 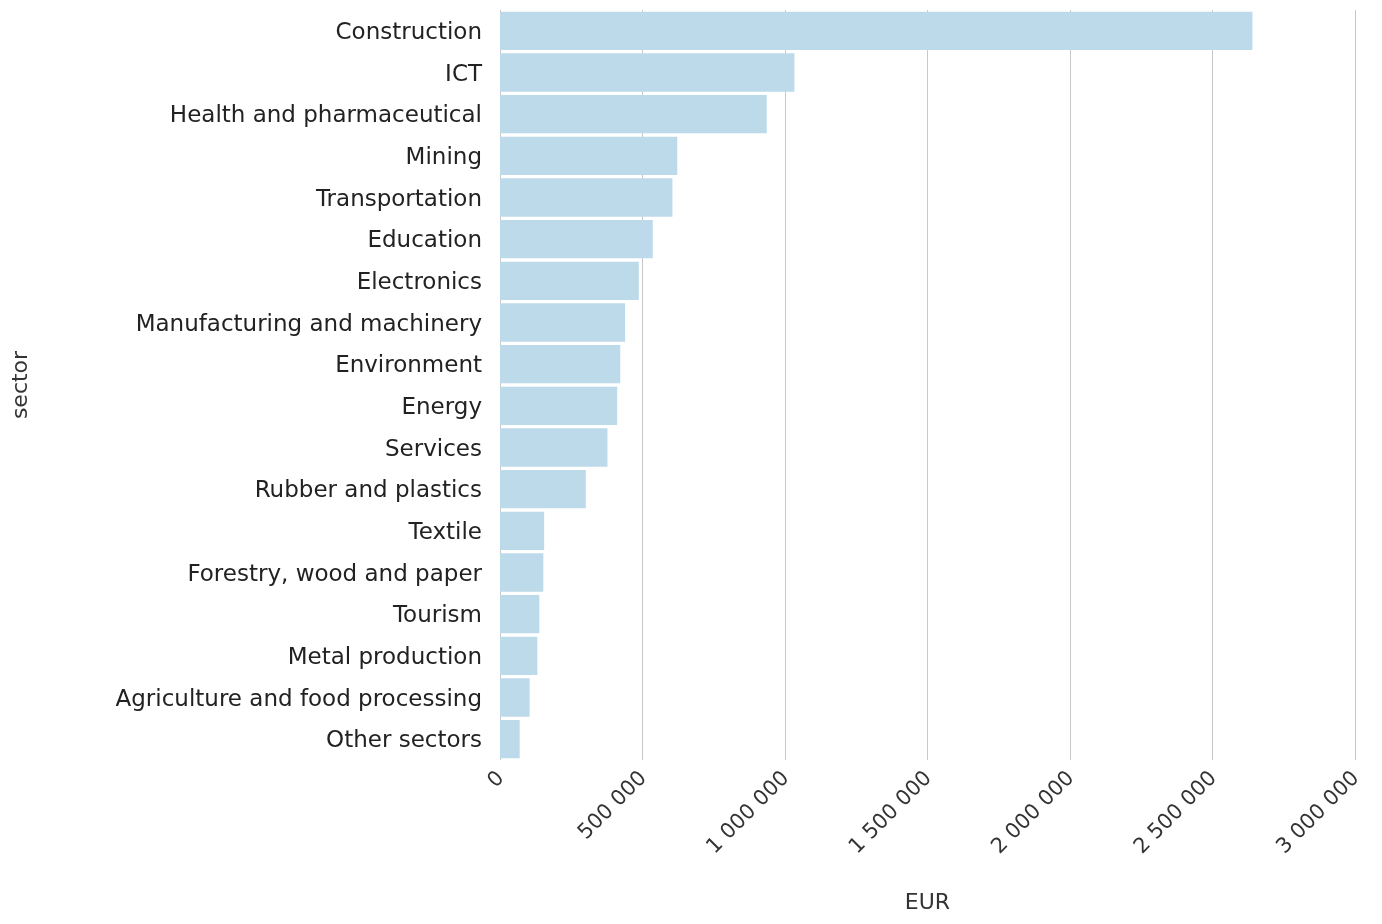 I want to click on y-tick-label: Tourism, so click(x=436, y=614).